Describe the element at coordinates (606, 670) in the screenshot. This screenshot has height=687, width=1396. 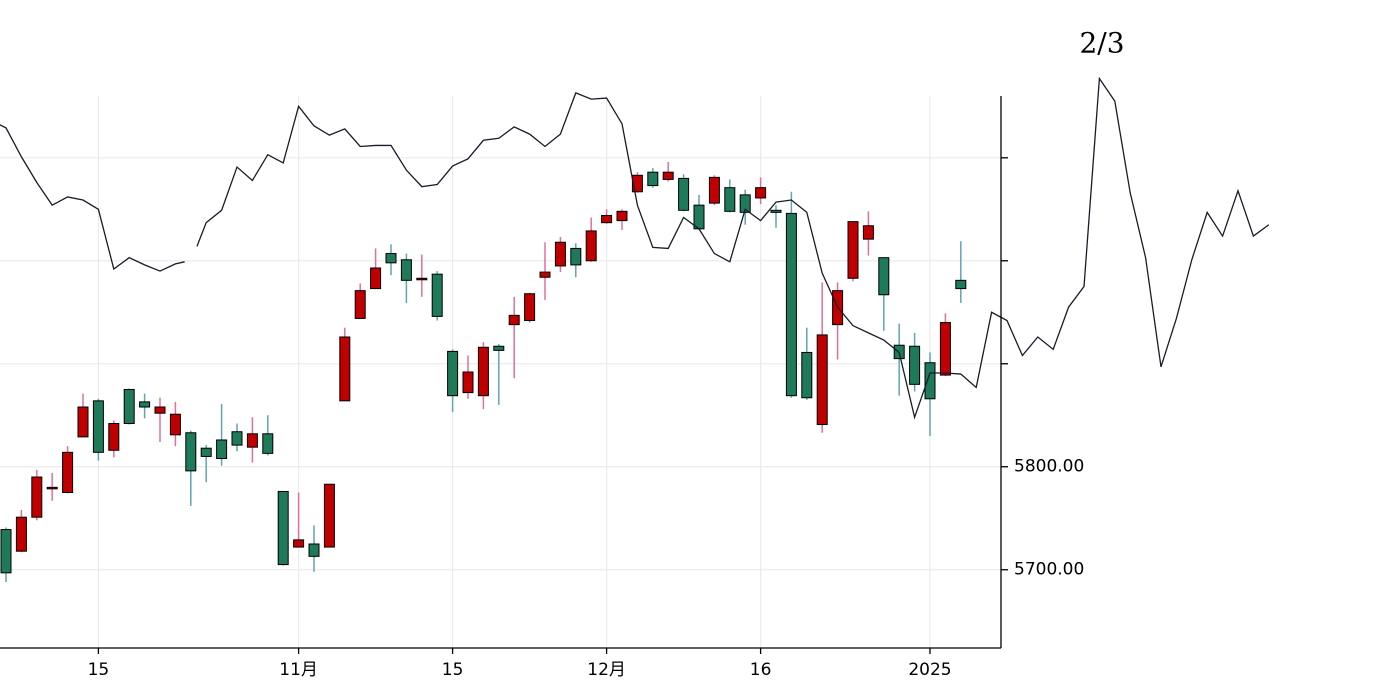
I see `x-tick-label: 12月` at that location.